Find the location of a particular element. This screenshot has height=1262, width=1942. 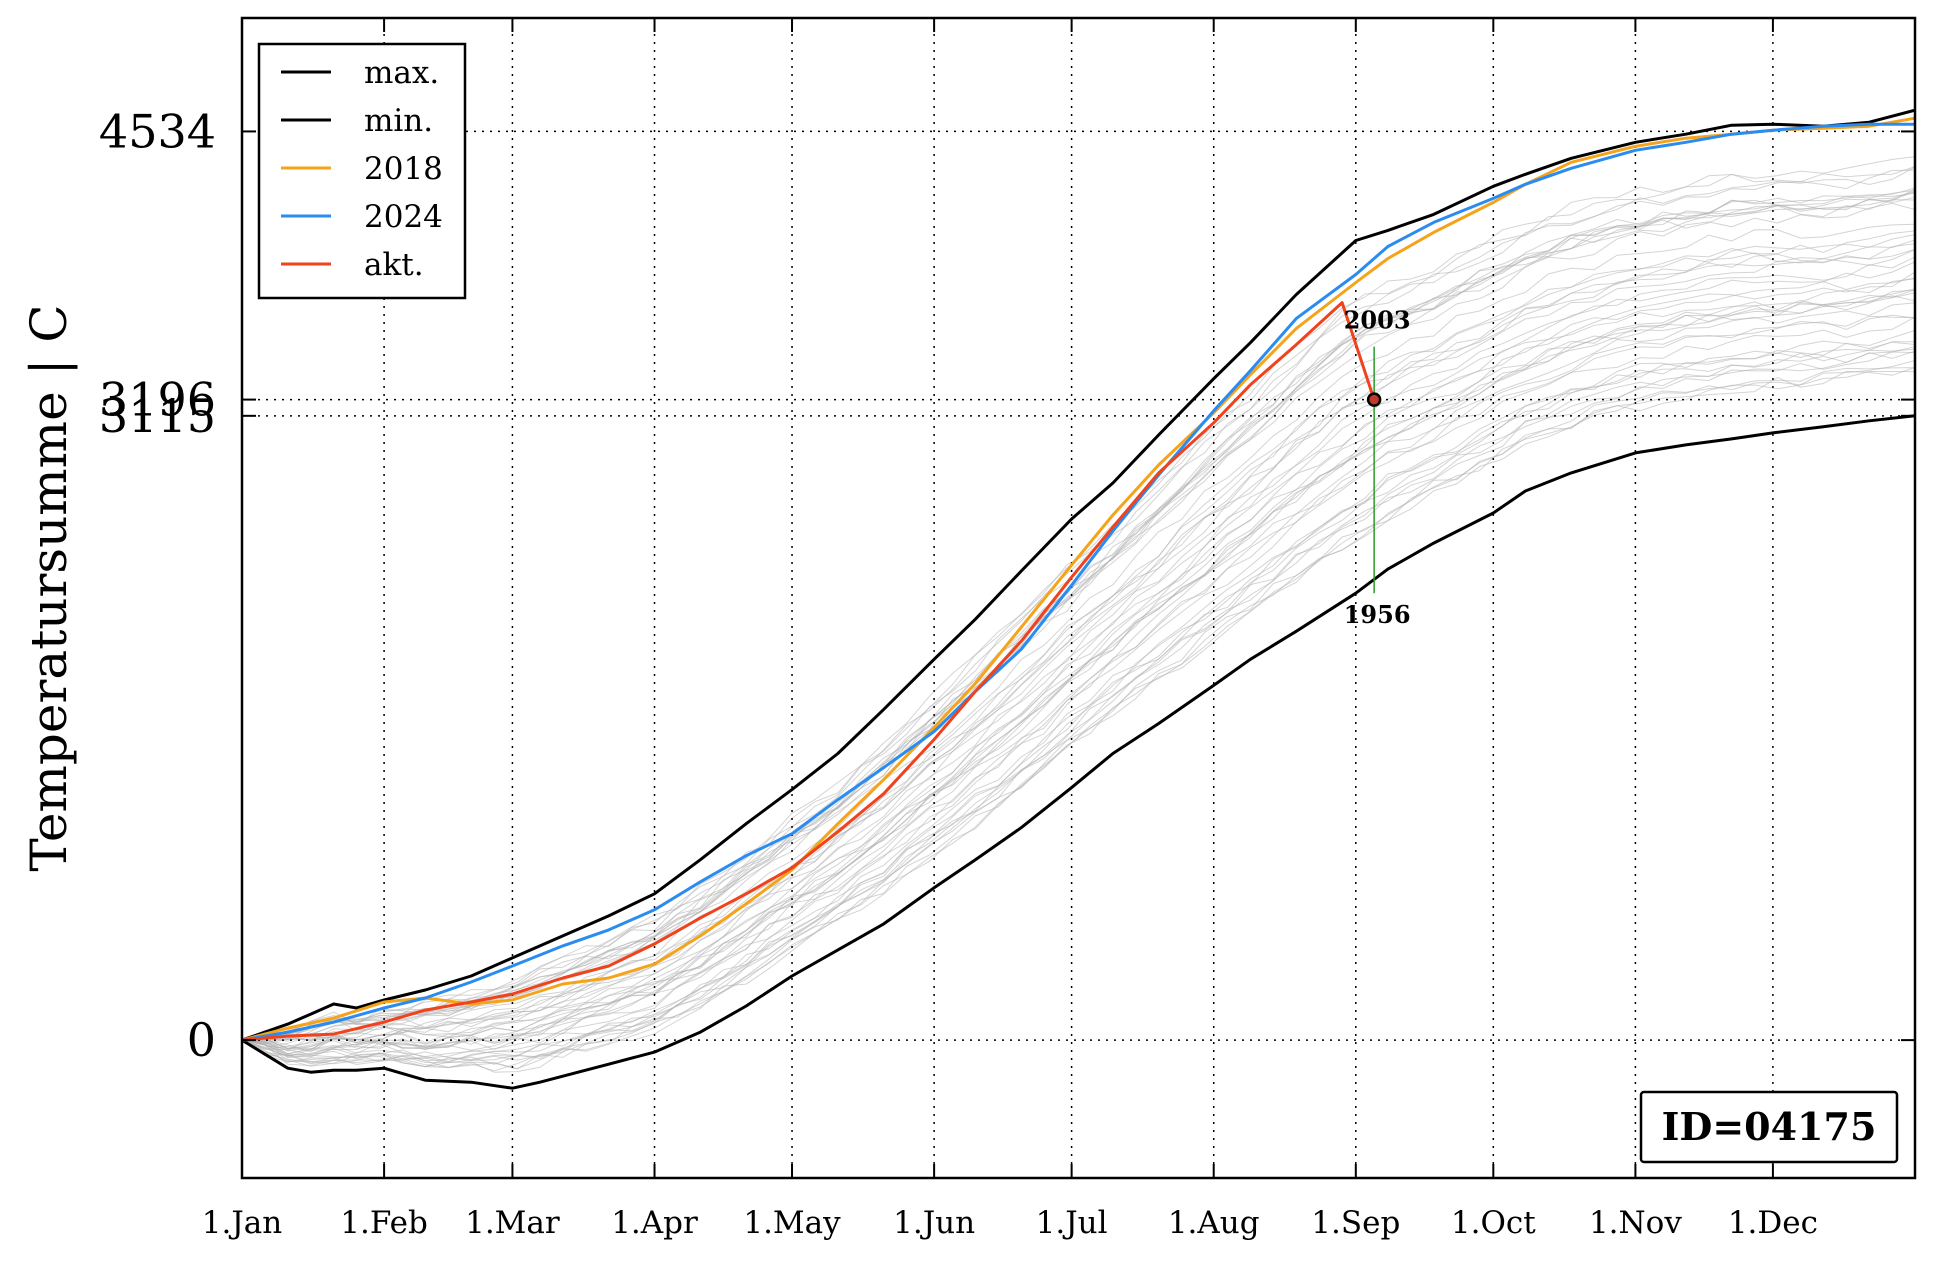

legend: max. min. 2018 2024 akt. is located at coordinates (362, 171).